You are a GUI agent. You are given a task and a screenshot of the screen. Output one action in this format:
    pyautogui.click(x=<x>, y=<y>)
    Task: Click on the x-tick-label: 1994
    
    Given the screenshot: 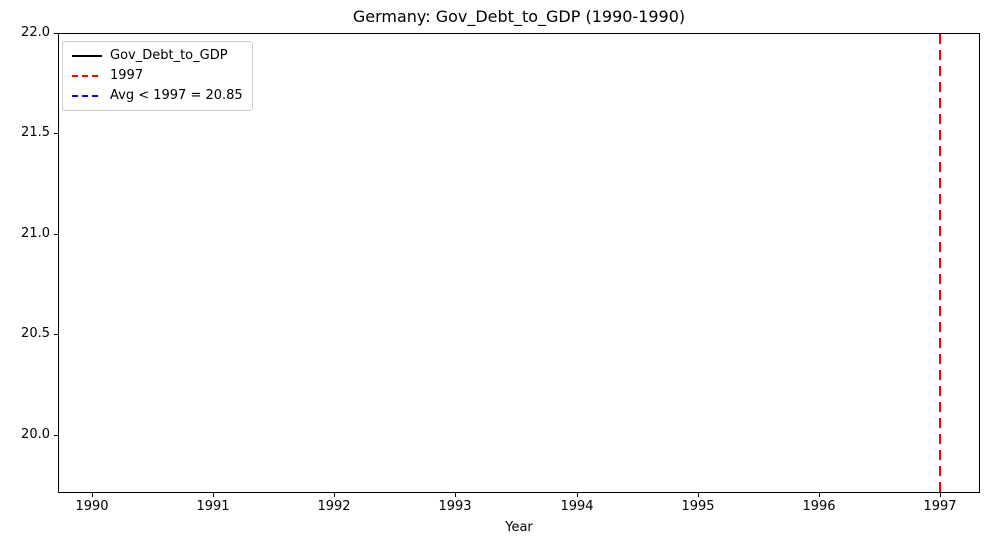 What is the action you would take?
    pyautogui.click(x=577, y=506)
    